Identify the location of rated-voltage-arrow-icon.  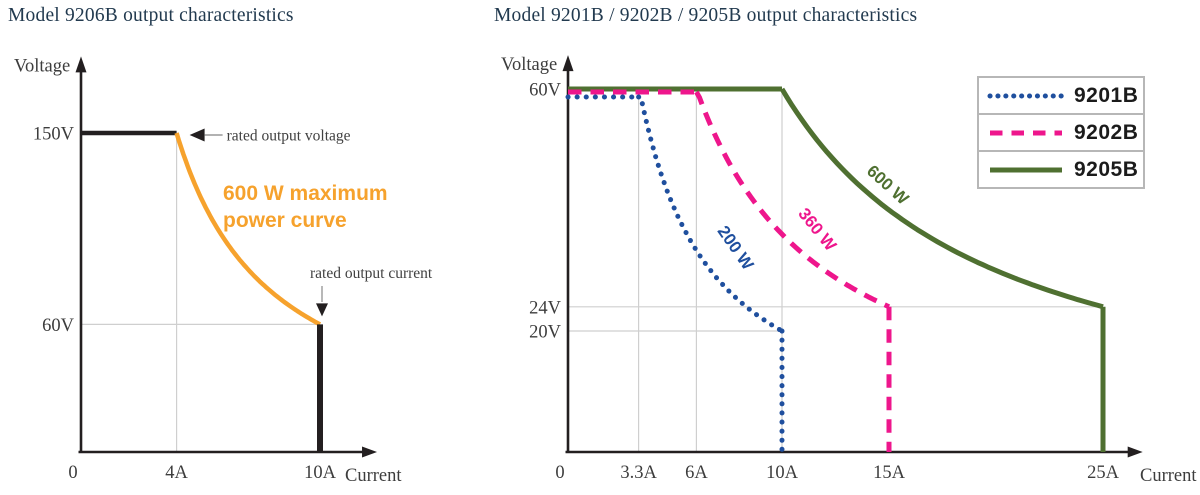
(197, 135).